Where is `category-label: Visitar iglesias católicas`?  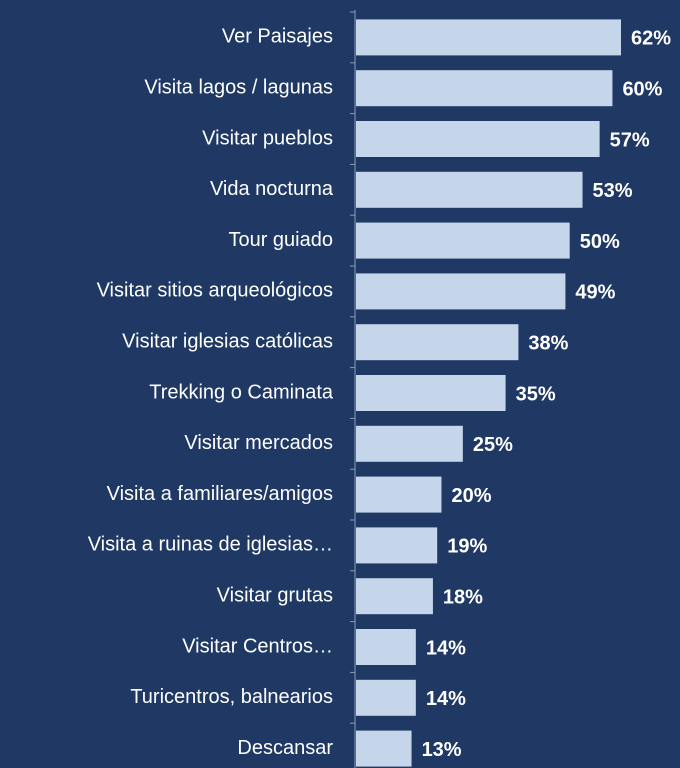
category-label: Visitar iglesias católicas is located at coordinates (227, 341).